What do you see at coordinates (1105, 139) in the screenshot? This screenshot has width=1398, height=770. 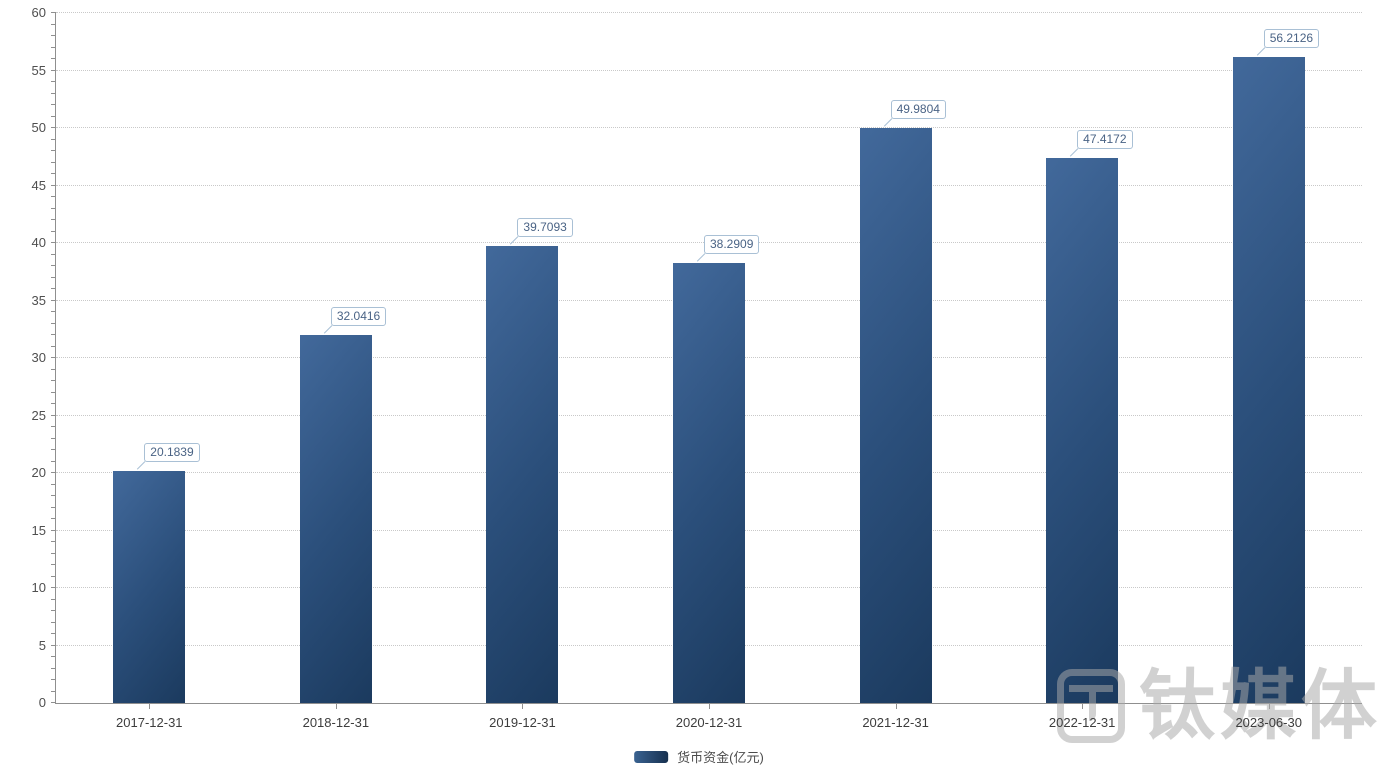 I see `value-label: 47.4172` at bounding box center [1105, 139].